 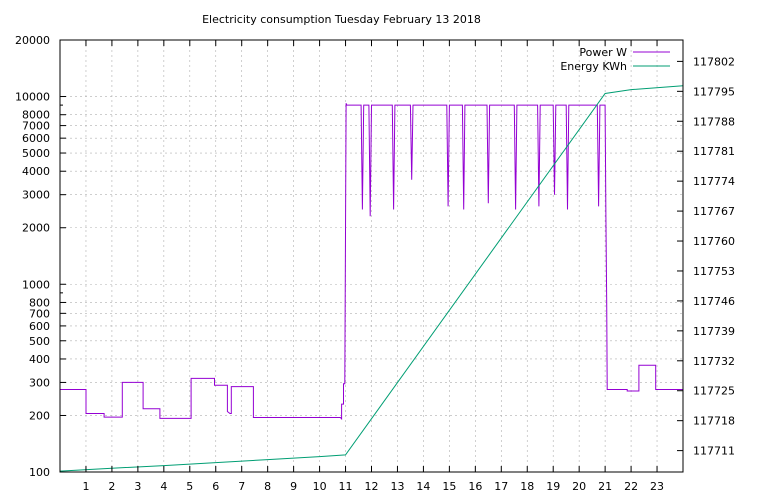 What do you see at coordinates (137, 486) in the screenshot?
I see `x-tick-label: 3` at bounding box center [137, 486].